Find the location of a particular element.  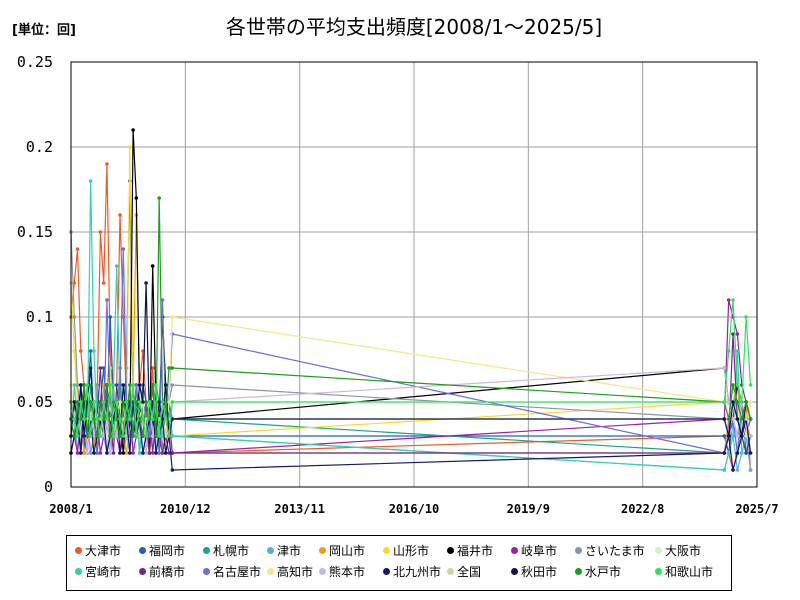

unit-label: [単位：回] is located at coordinates (44, 30).